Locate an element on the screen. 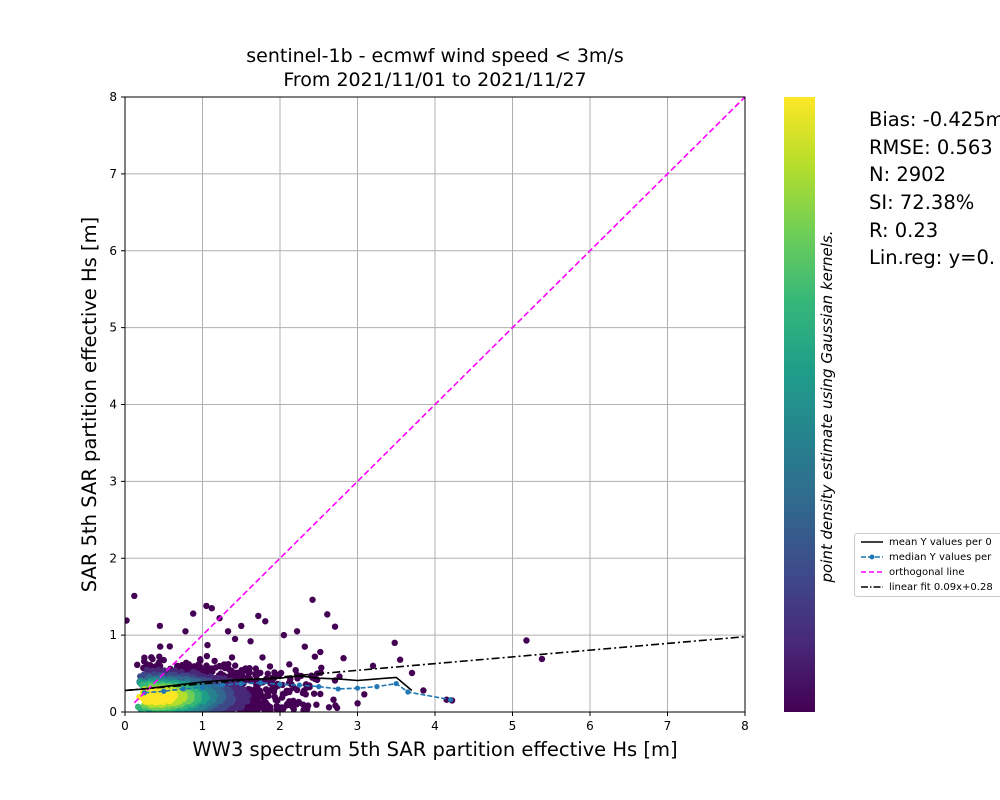 This screenshot has width=1000, height=800. x-tick-label: 7 is located at coordinates (668, 726).